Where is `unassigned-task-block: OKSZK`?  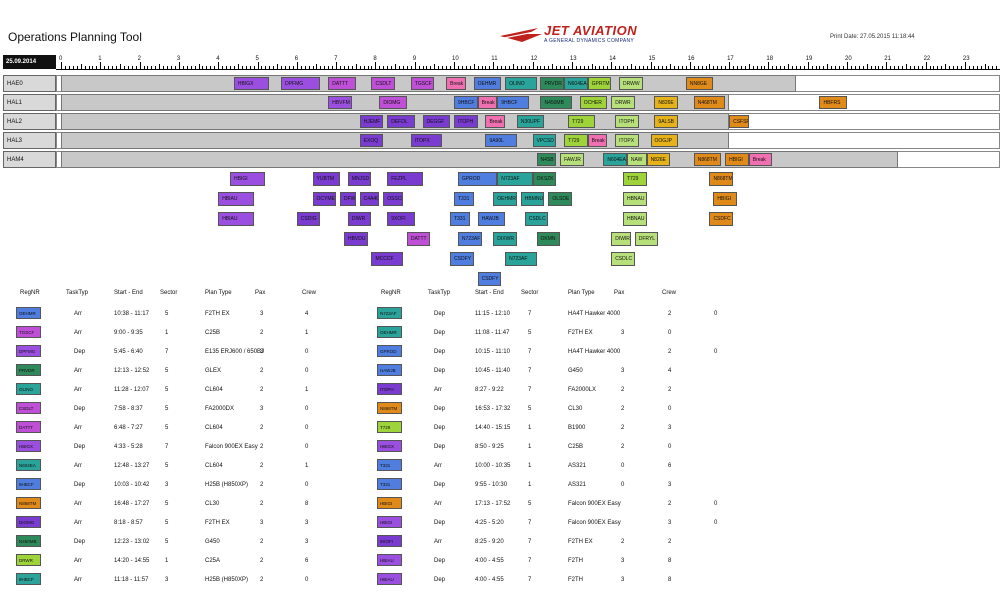 unassigned-task-block: OKSZK is located at coordinates (544, 179).